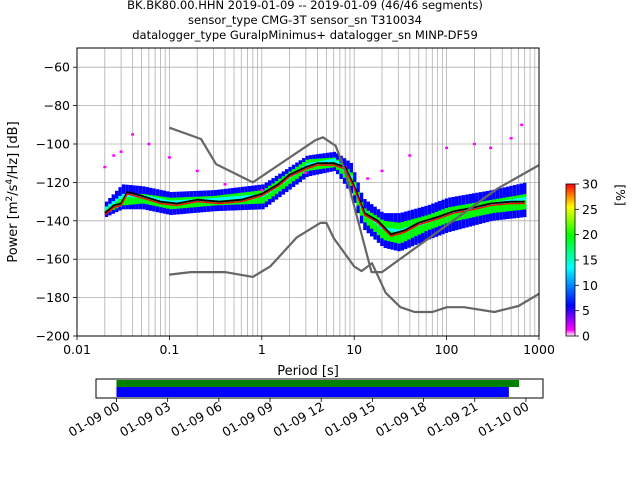 The width and height of the screenshot is (640, 480). Describe the element at coordinates (308, 371) in the screenshot. I see `x-axis-label: Period [s]` at that location.